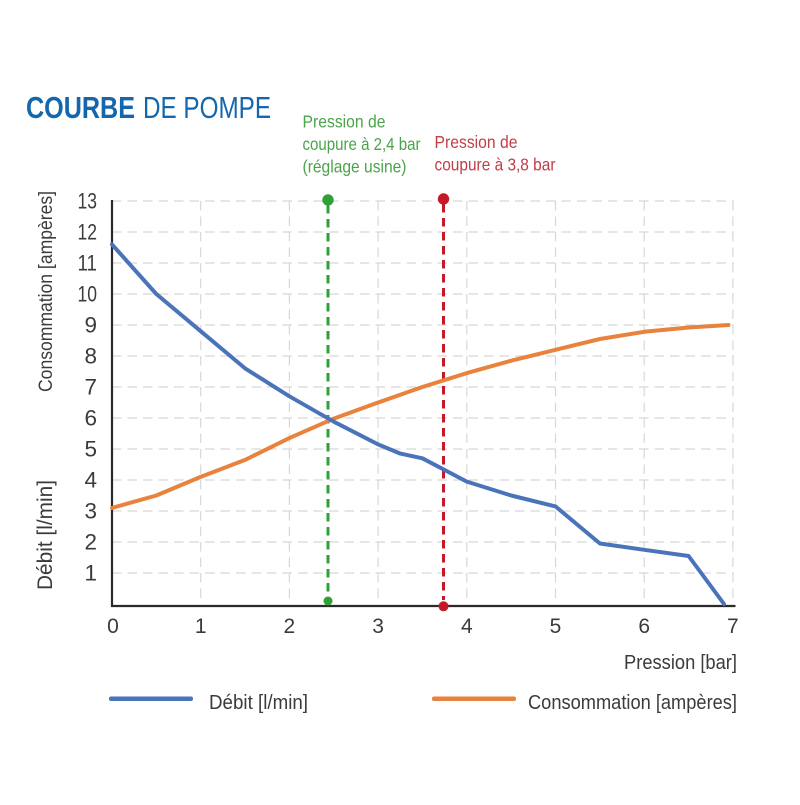 This screenshot has width=800, height=805. I want to click on svg-text: 13, so click(88, 201).